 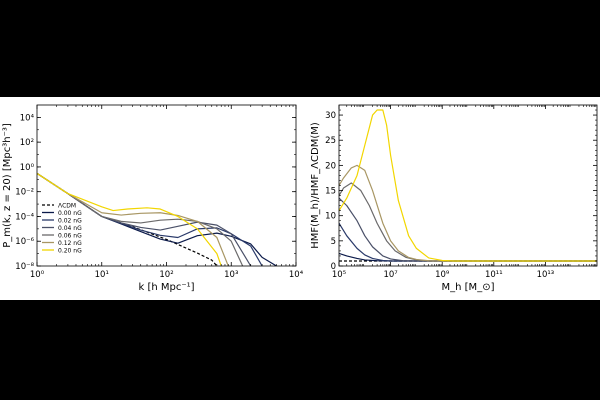 What do you see at coordinates (102, 275) in the screenshot?
I see `x-tick-label: 10¹` at bounding box center [102, 275].